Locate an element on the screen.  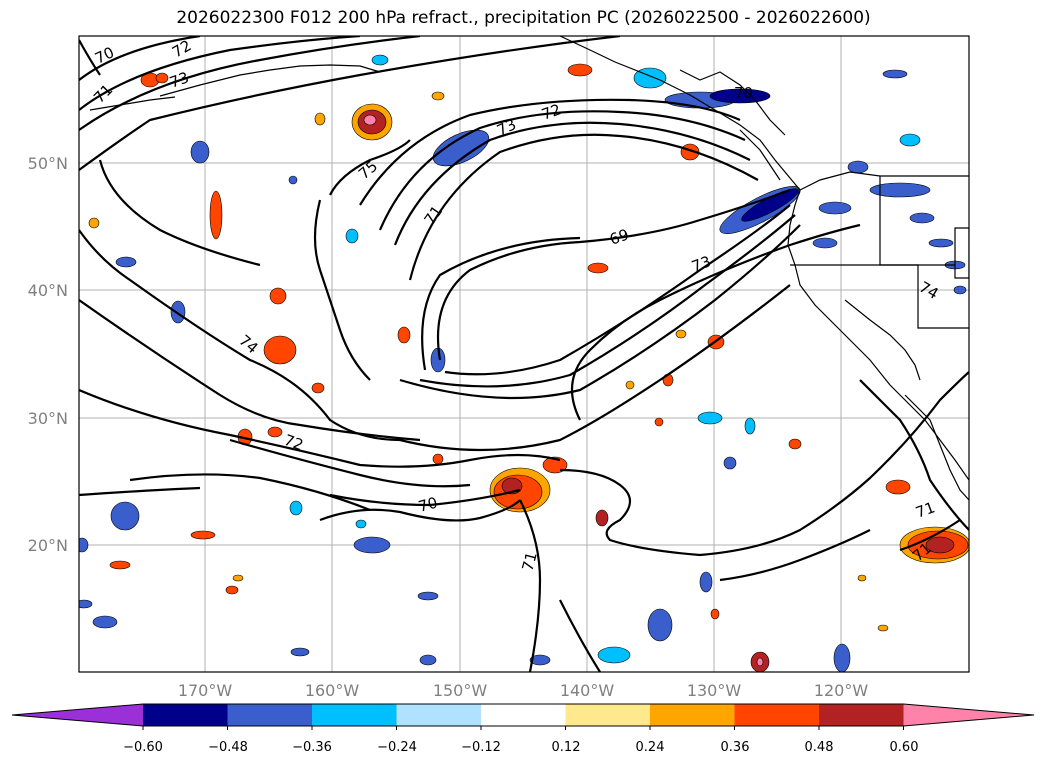
lon-label: 140°W is located at coordinates (587, 690).